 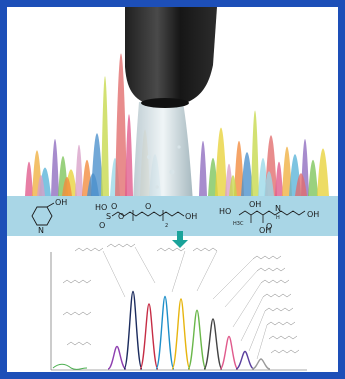 What do you see at coordinates (272, 216) in the screenshot?
I see `molecule-amide` at bounding box center [272, 216].